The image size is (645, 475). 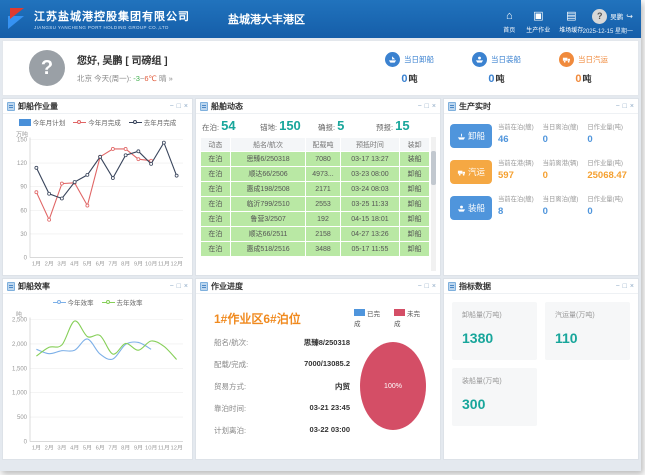 I want to click on svg-text: 10月, so click(x=151, y=264).